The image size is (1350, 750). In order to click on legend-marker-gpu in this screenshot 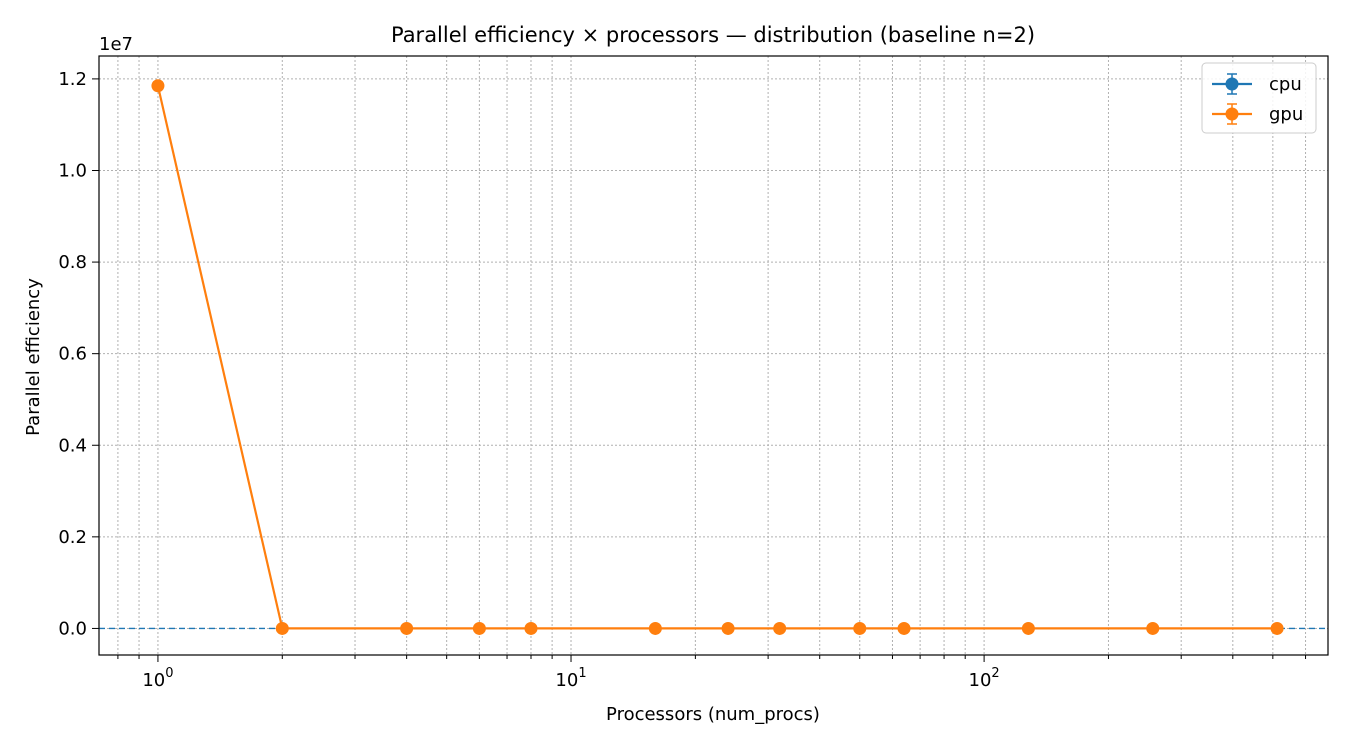, I will do `click(1232, 114)`.